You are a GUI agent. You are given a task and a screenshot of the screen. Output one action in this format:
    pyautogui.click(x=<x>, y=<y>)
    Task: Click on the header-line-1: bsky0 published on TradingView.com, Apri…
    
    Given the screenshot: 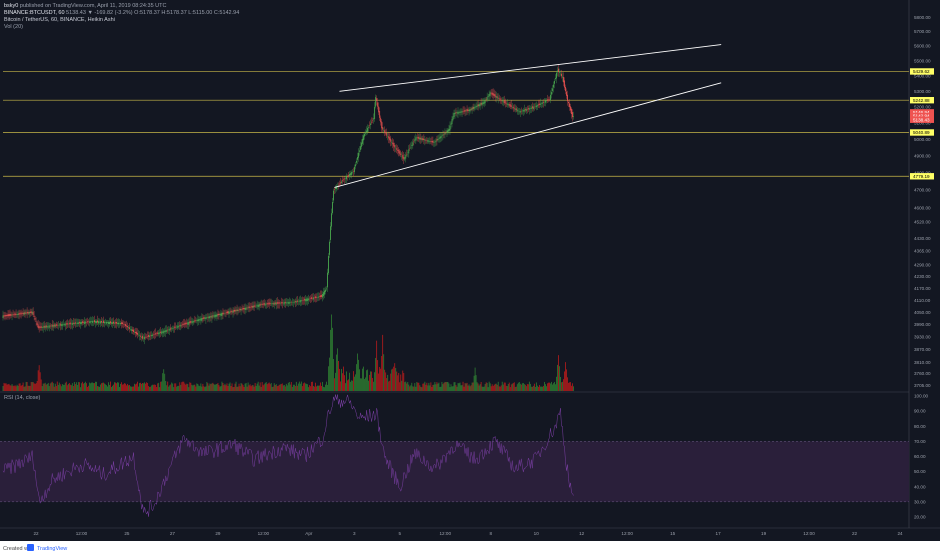 What is the action you would take?
    pyautogui.click(x=85, y=6)
    